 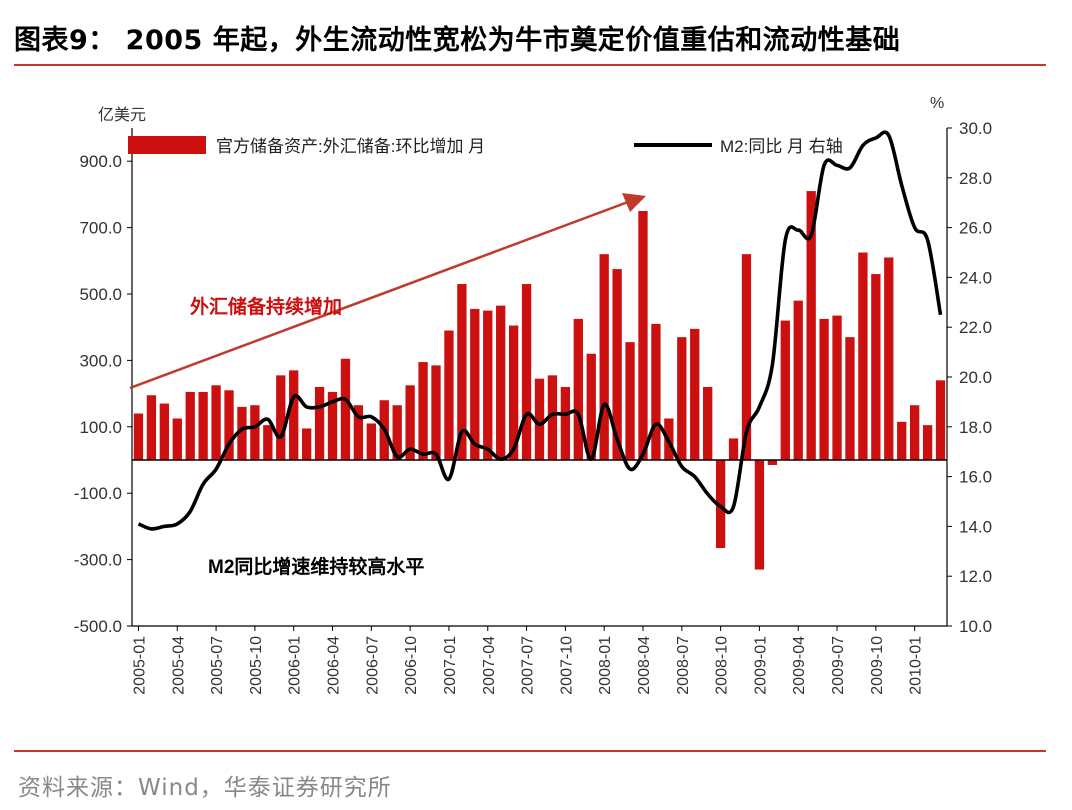 I want to click on trend-arrow, so click(x=379, y=295).